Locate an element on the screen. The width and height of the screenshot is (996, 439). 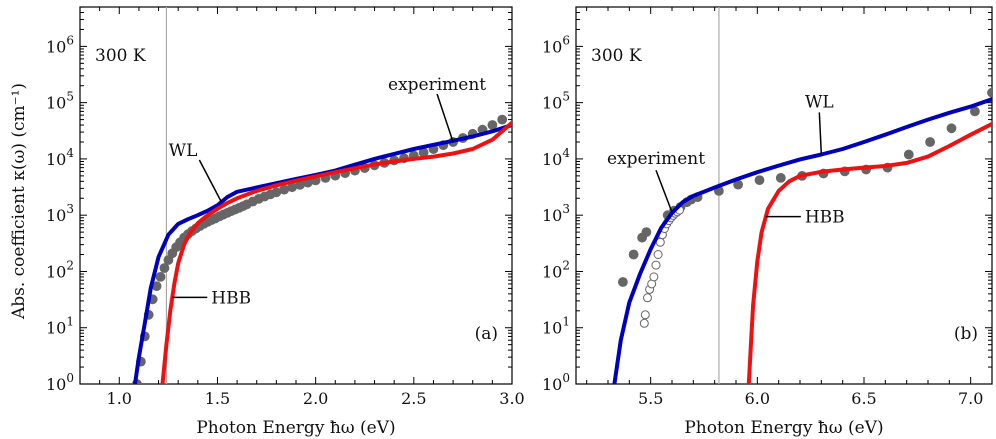
panel-a-y-tick-label: 10² is located at coordinates (60, 269).